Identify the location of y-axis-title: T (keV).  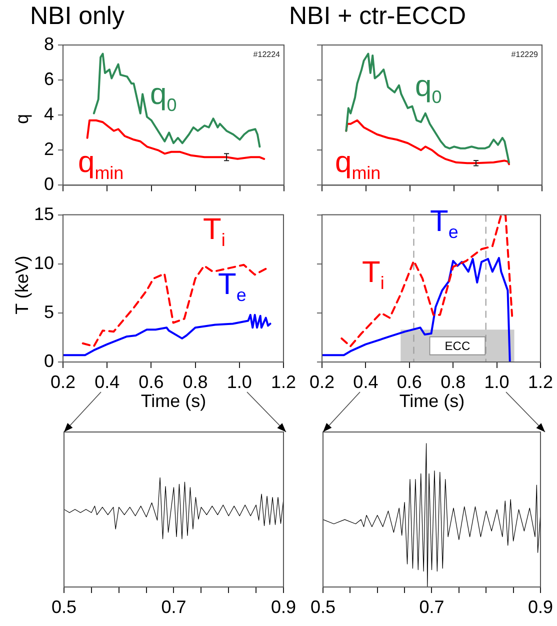
(22, 284).